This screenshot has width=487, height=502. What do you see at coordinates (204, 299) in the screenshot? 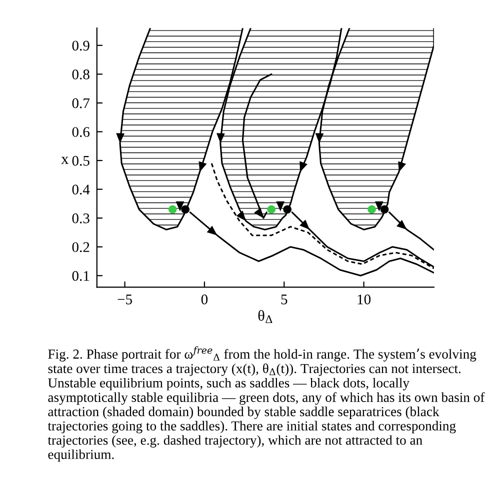
I see `x-tick-label: 0` at bounding box center [204, 299].